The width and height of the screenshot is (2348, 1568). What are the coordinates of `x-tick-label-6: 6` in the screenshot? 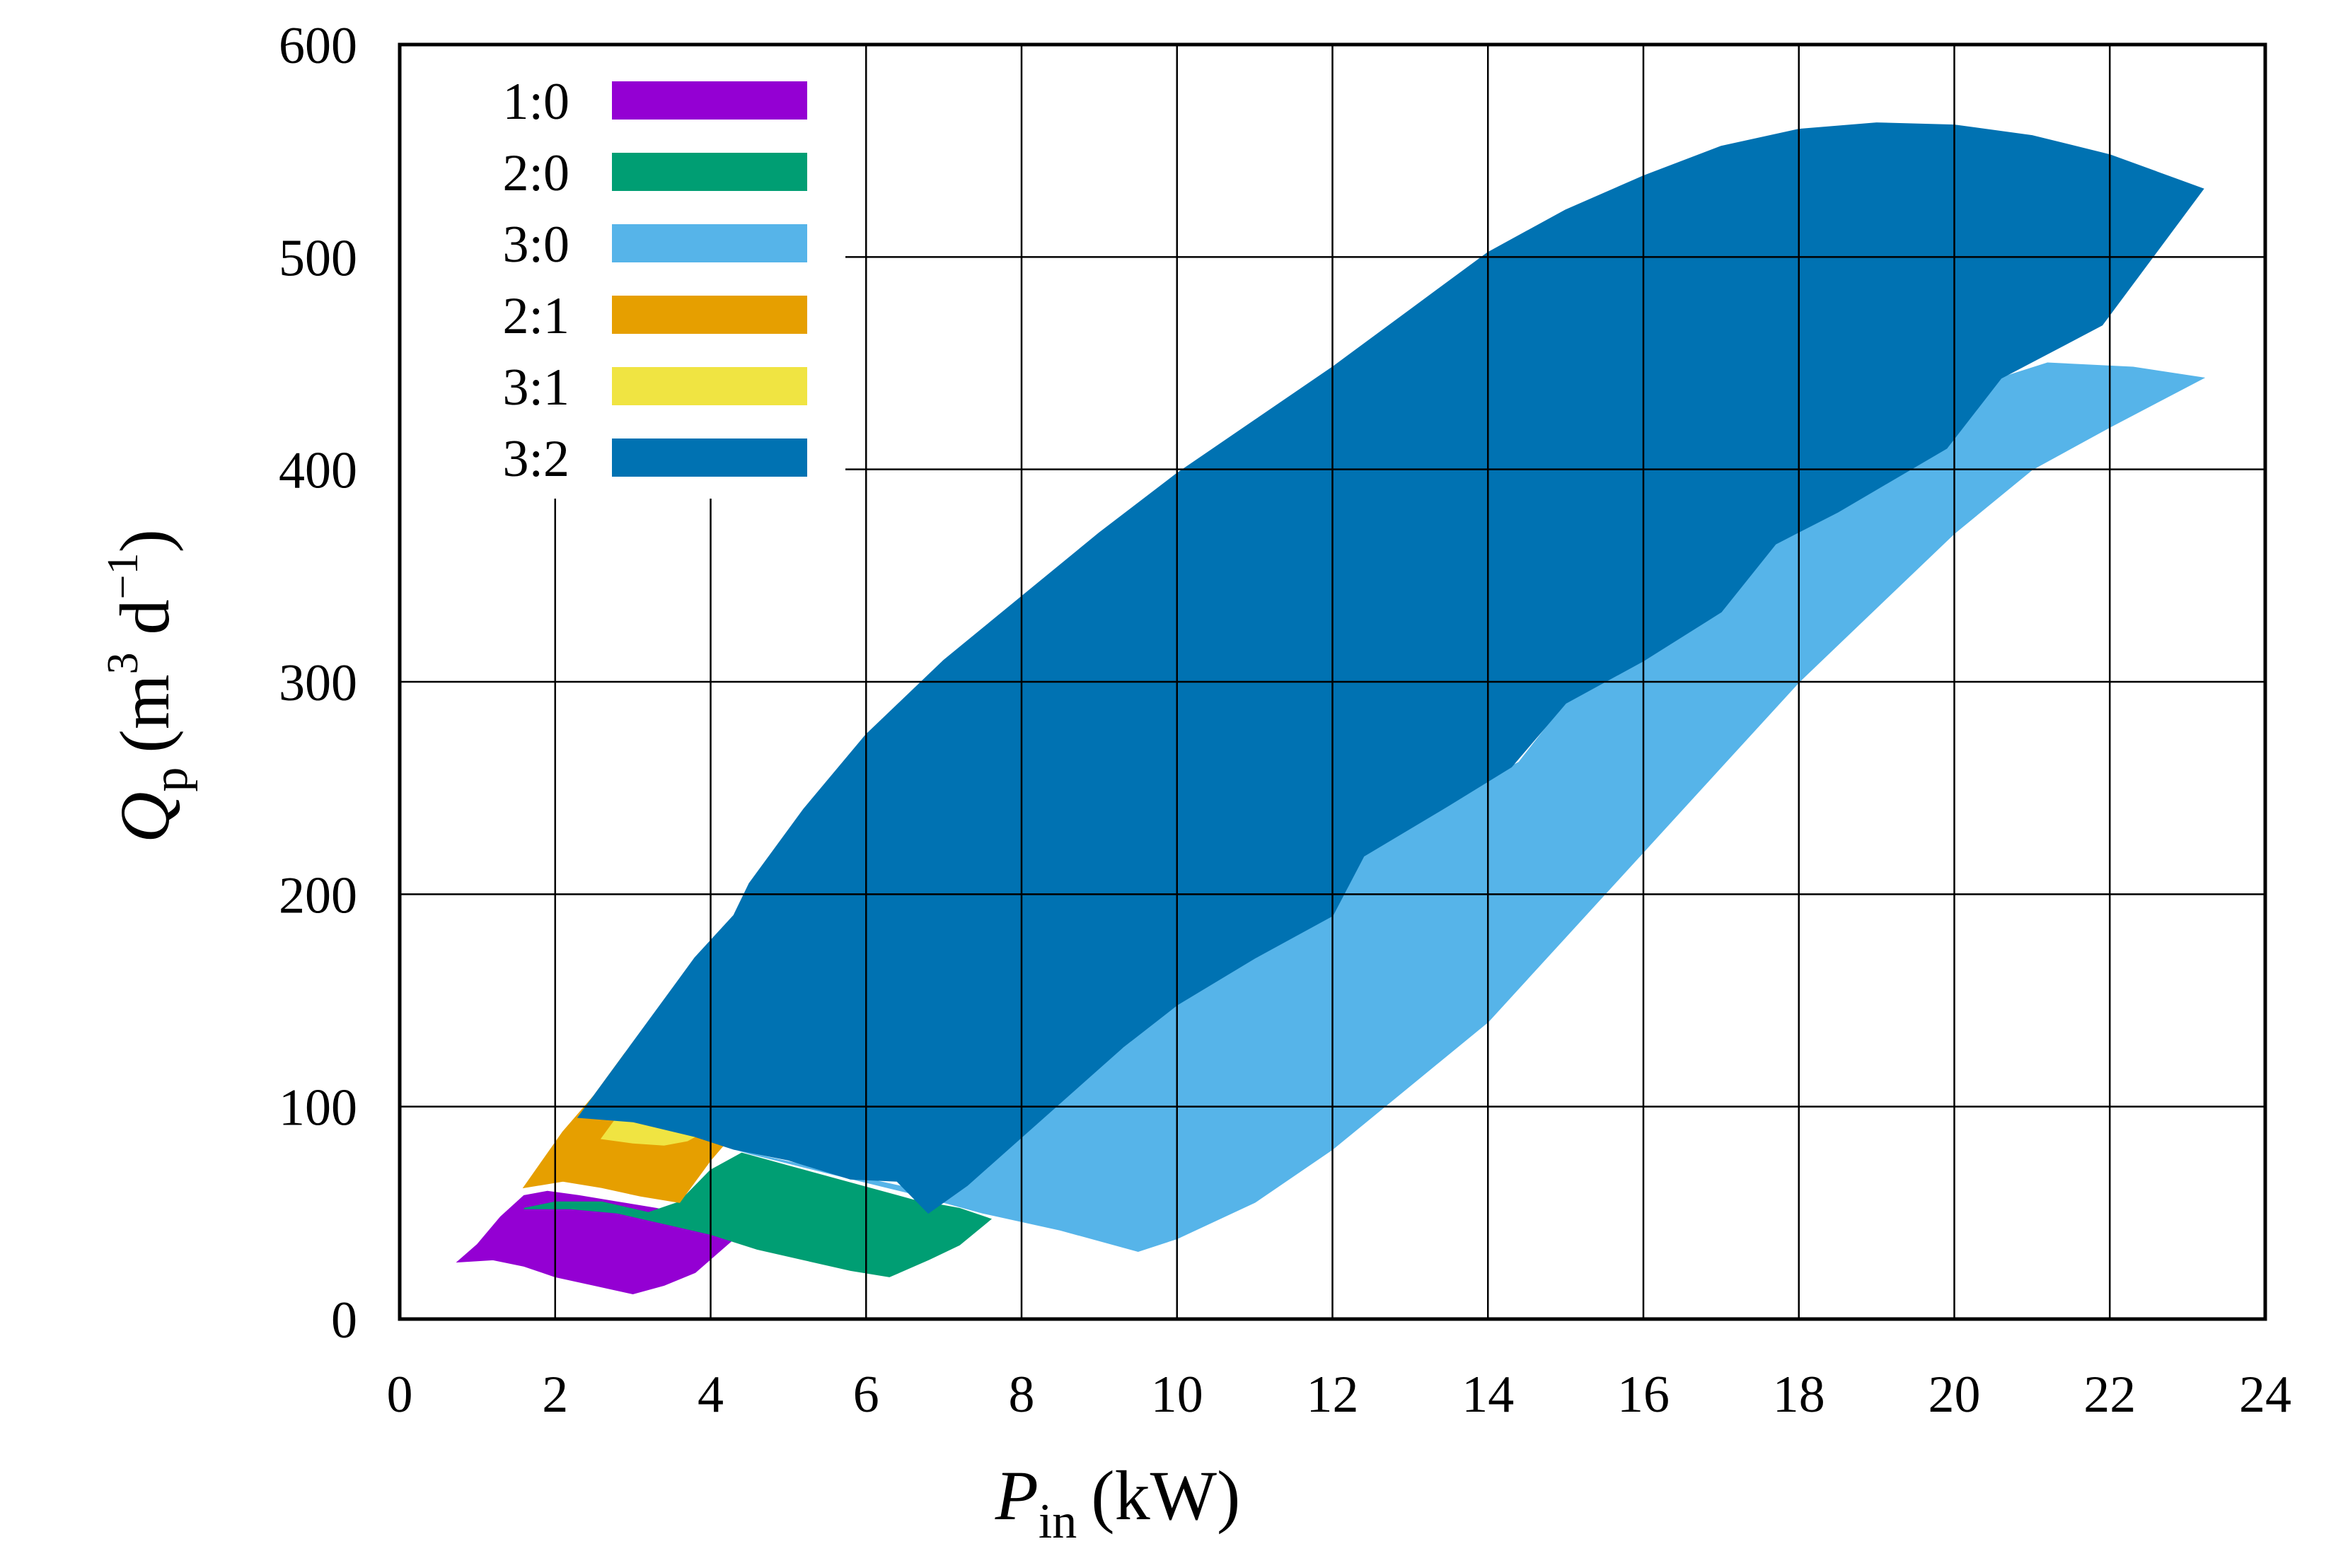 It's located at (866, 1395).